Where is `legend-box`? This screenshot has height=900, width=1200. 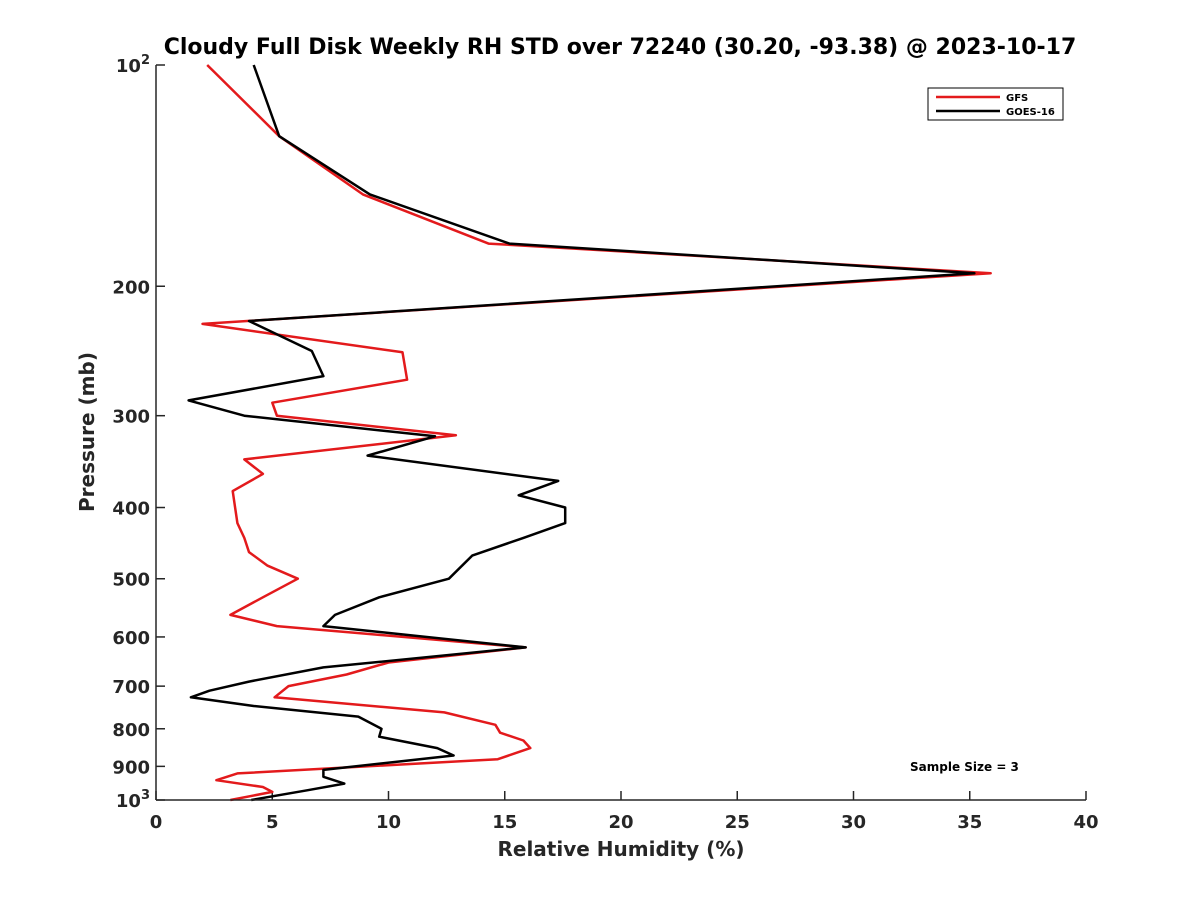
legend-box is located at coordinates (995, 104).